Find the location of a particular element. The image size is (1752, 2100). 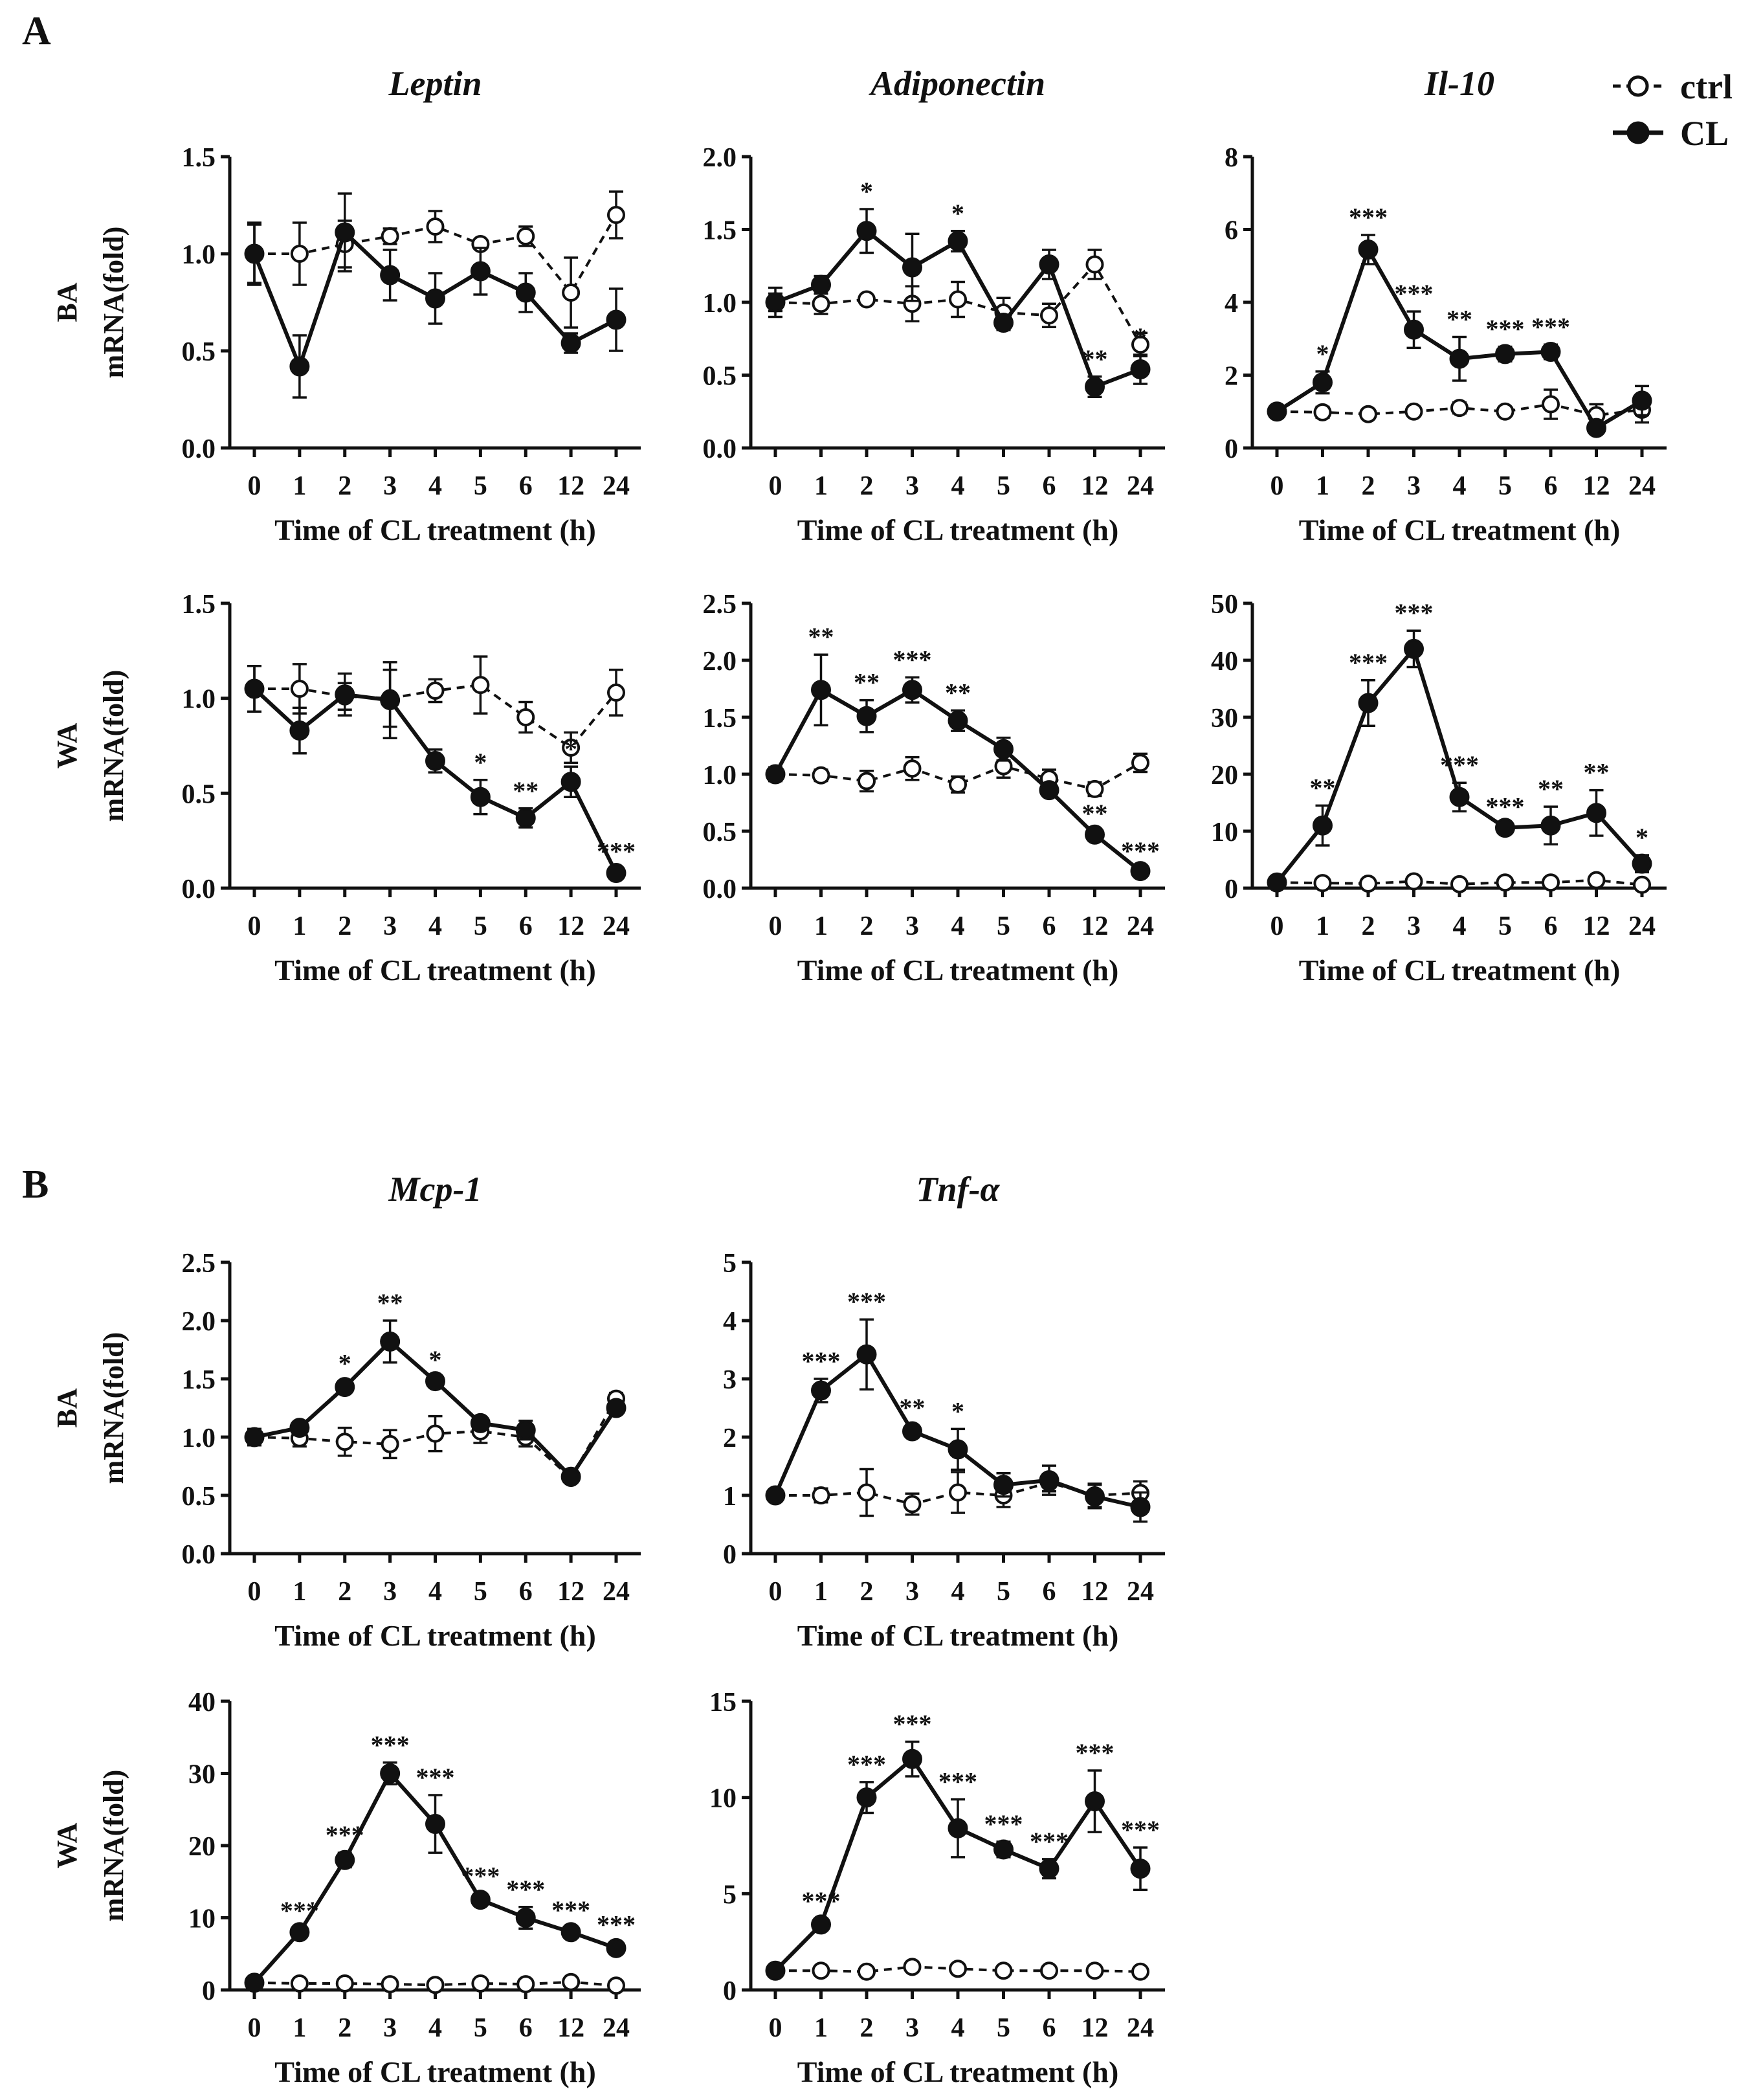

y-axis-label: mRNA(fold) is located at coordinates (113, 1408).